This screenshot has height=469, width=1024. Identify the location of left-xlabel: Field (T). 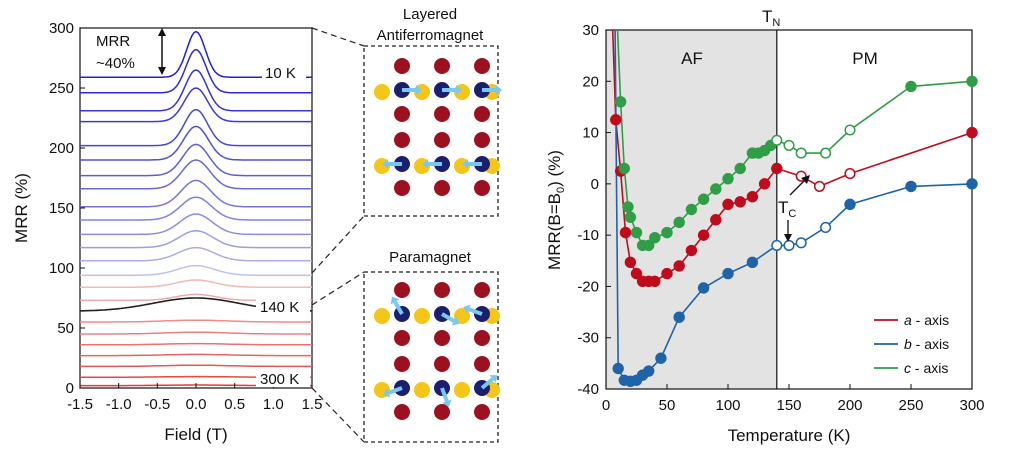
(195, 434).